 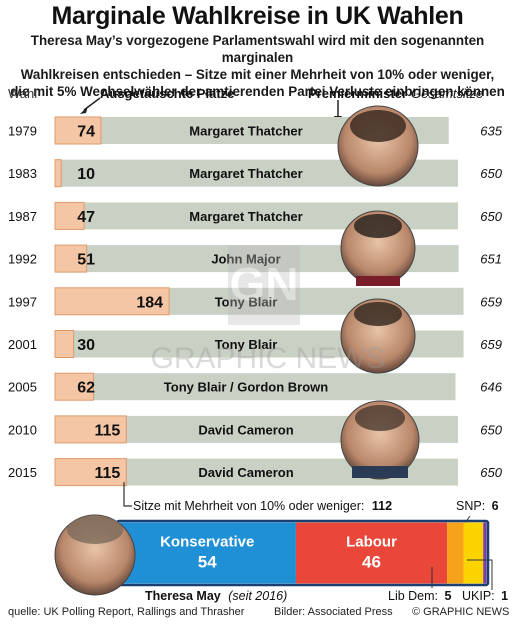 What do you see at coordinates (257, 596) in the screenshot?
I see `may-since: (seit 2016)` at bounding box center [257, 596].